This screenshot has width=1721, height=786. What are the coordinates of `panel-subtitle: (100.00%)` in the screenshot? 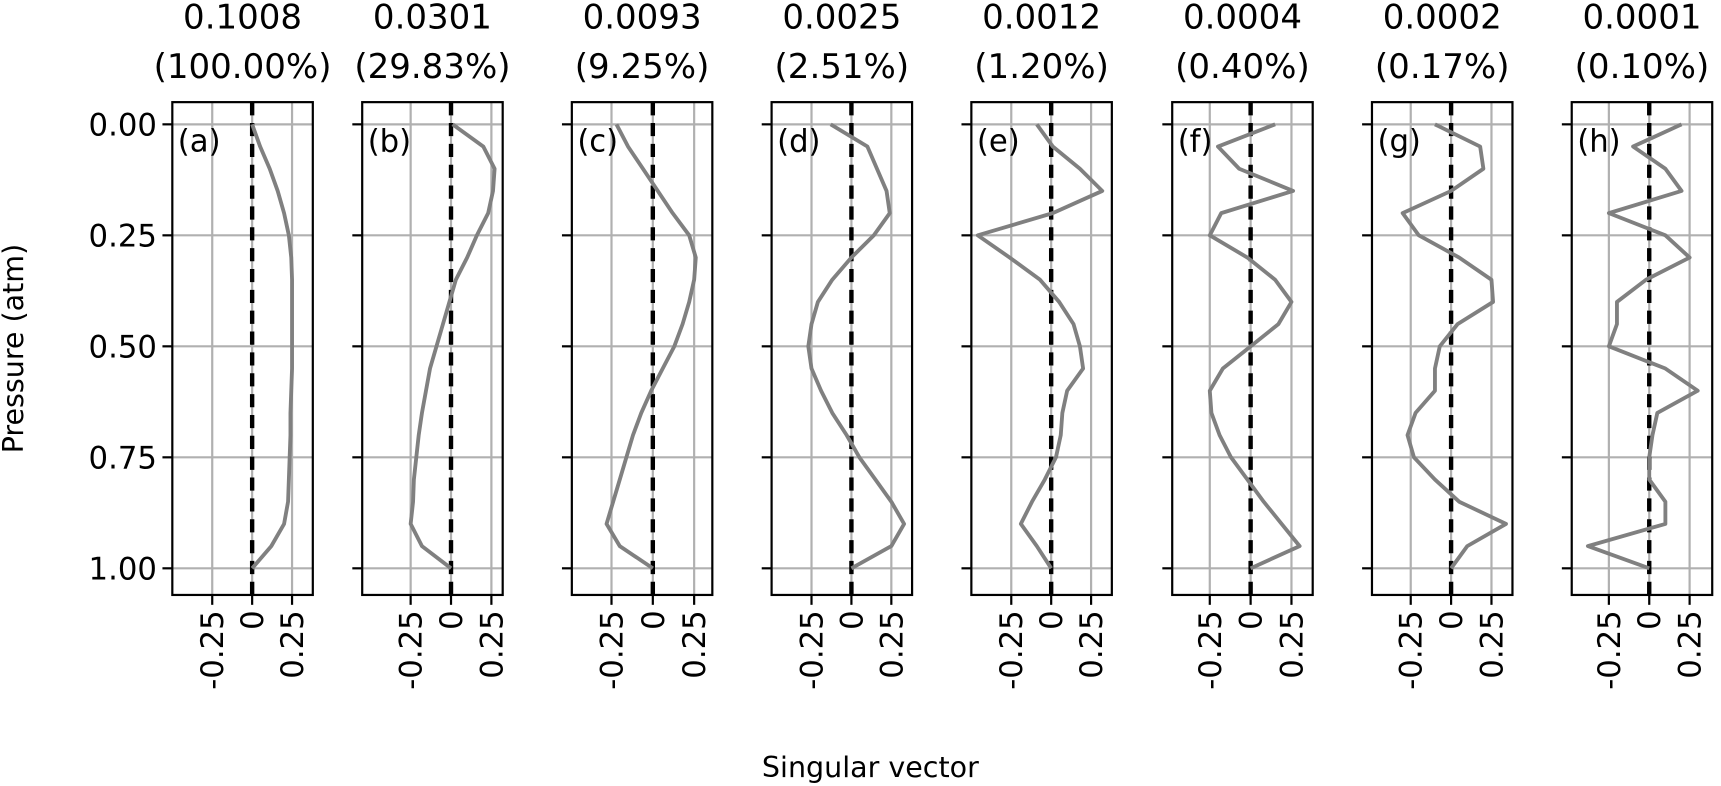 It's located at (243, 67).